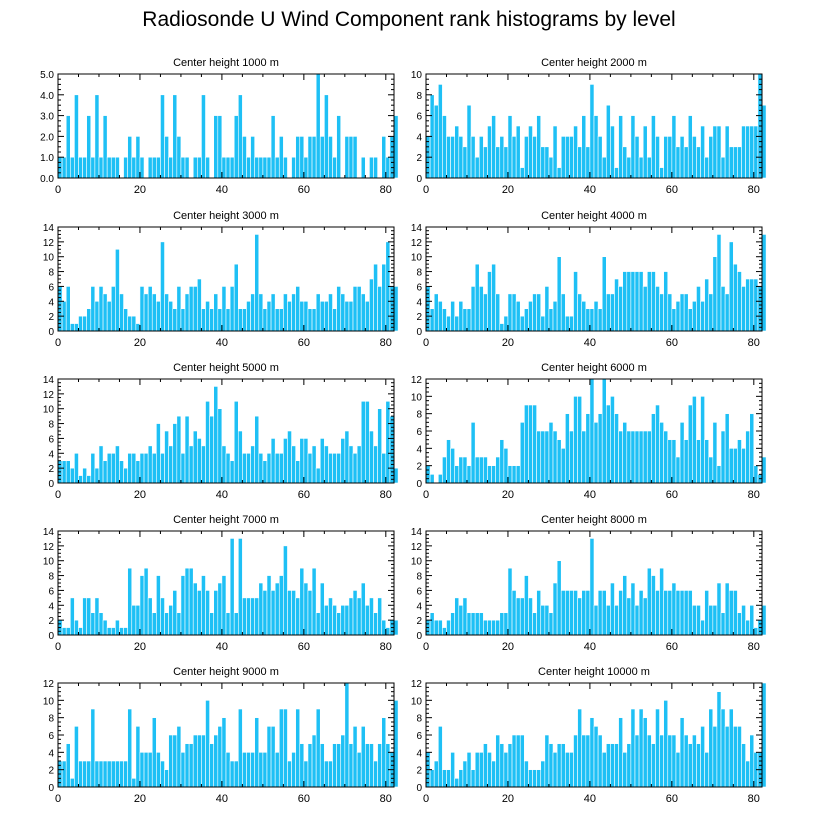  Describe the element at coordinates (417, 701) in the screenshot. I see `y-tick-label: 10` at that location.